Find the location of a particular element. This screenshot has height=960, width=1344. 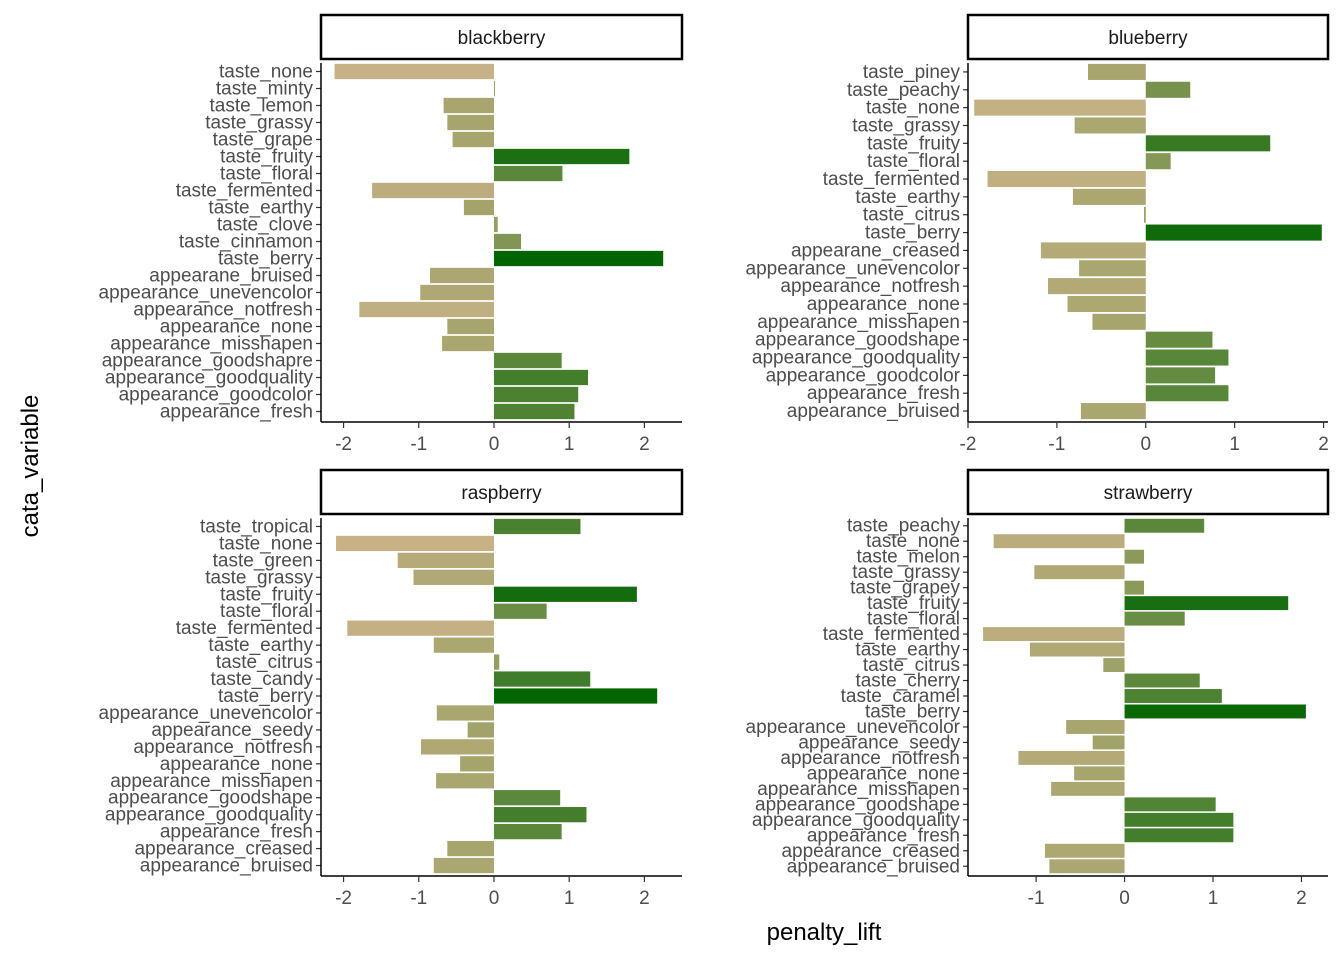

bar-blueberry-taste_floral is located at coordinates (1158, 161).